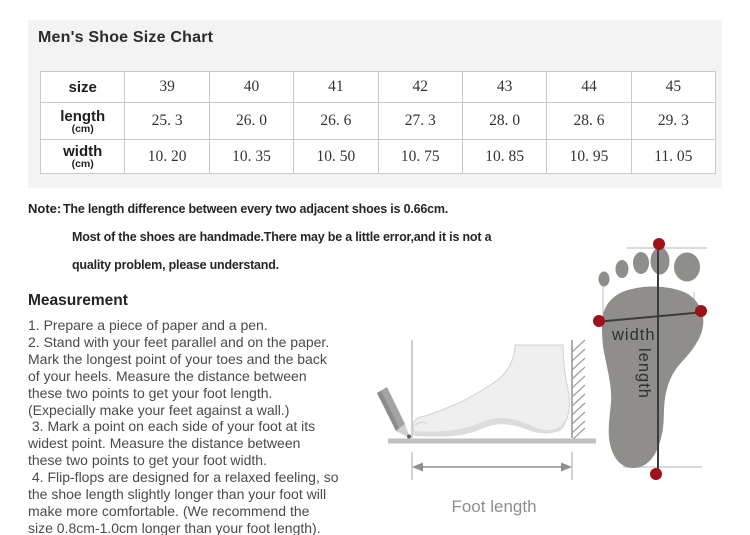 This screenshot has width=750, height=535. I want to click on table-row-size: size 39 40 41 42 43 44 45, so click(378, 87).